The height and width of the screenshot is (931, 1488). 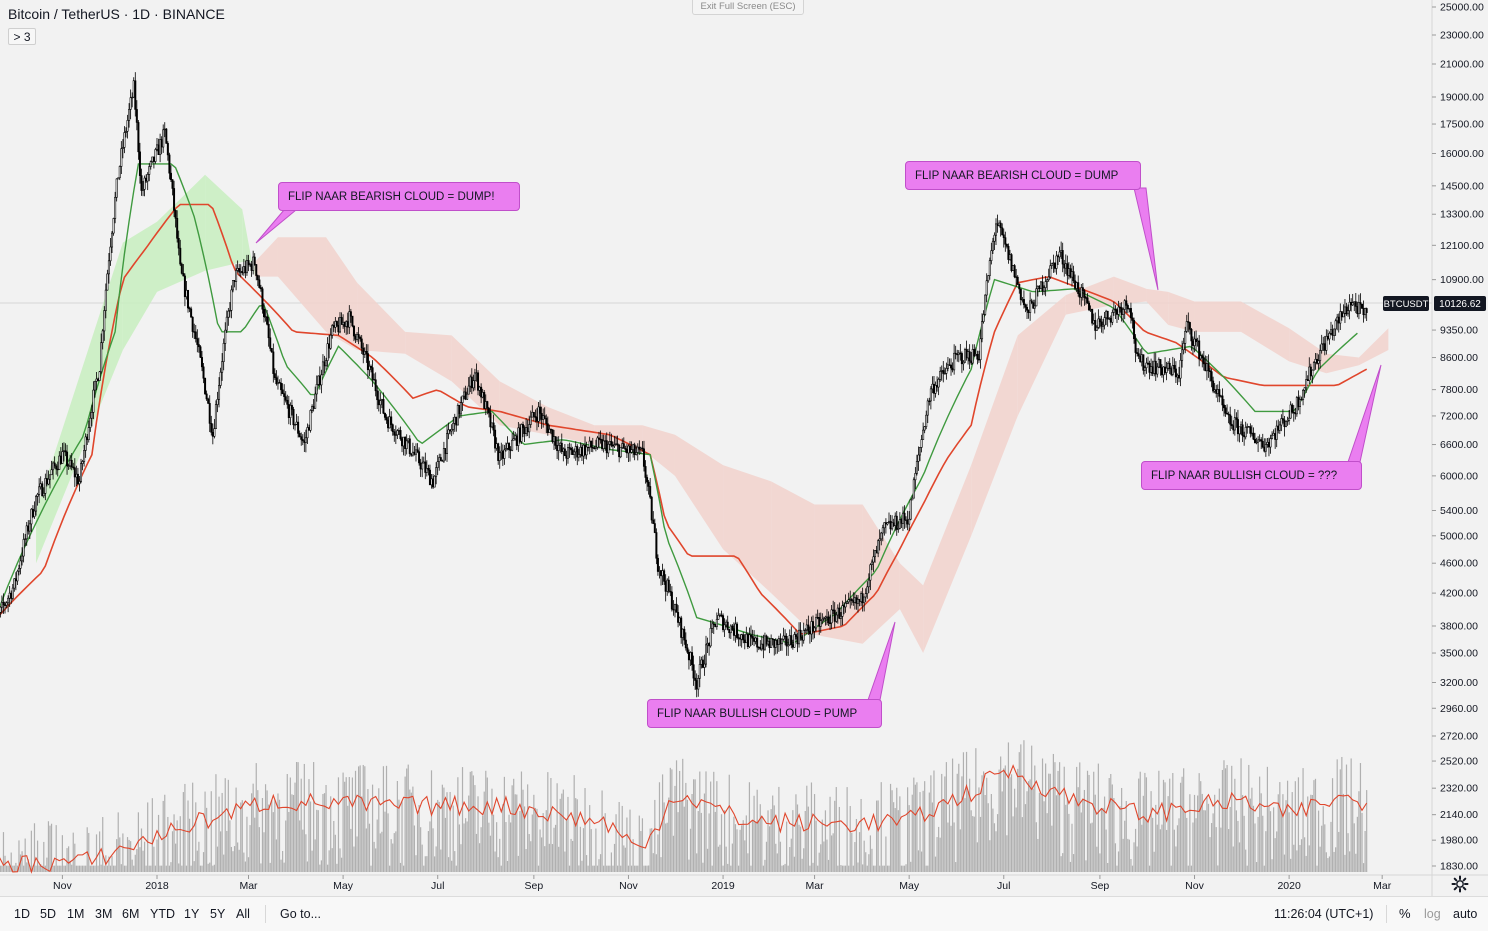 I want to click on range-3m: 3M, so click(x=104, y=914).